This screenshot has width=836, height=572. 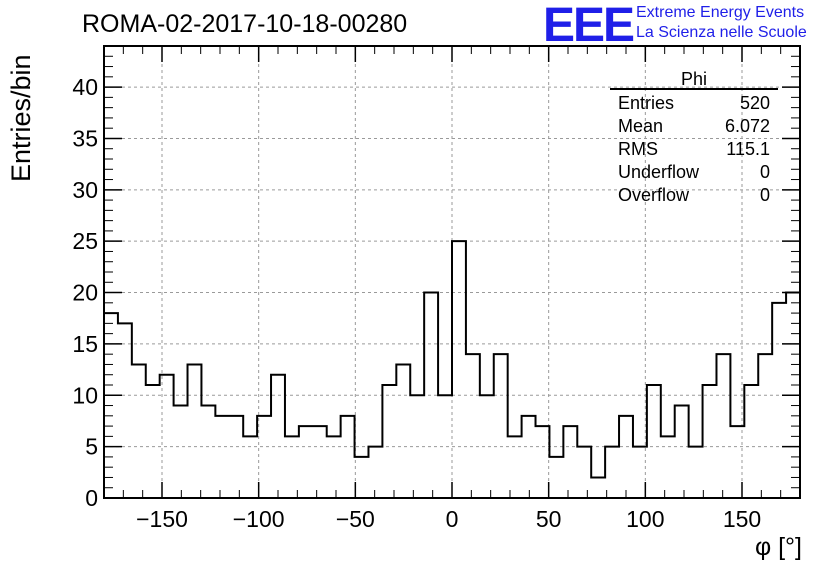 What do you see at coordinates (85, 190) in the screenshot?
I see `y-tick-label: 30` at bounding box center [85, 190].